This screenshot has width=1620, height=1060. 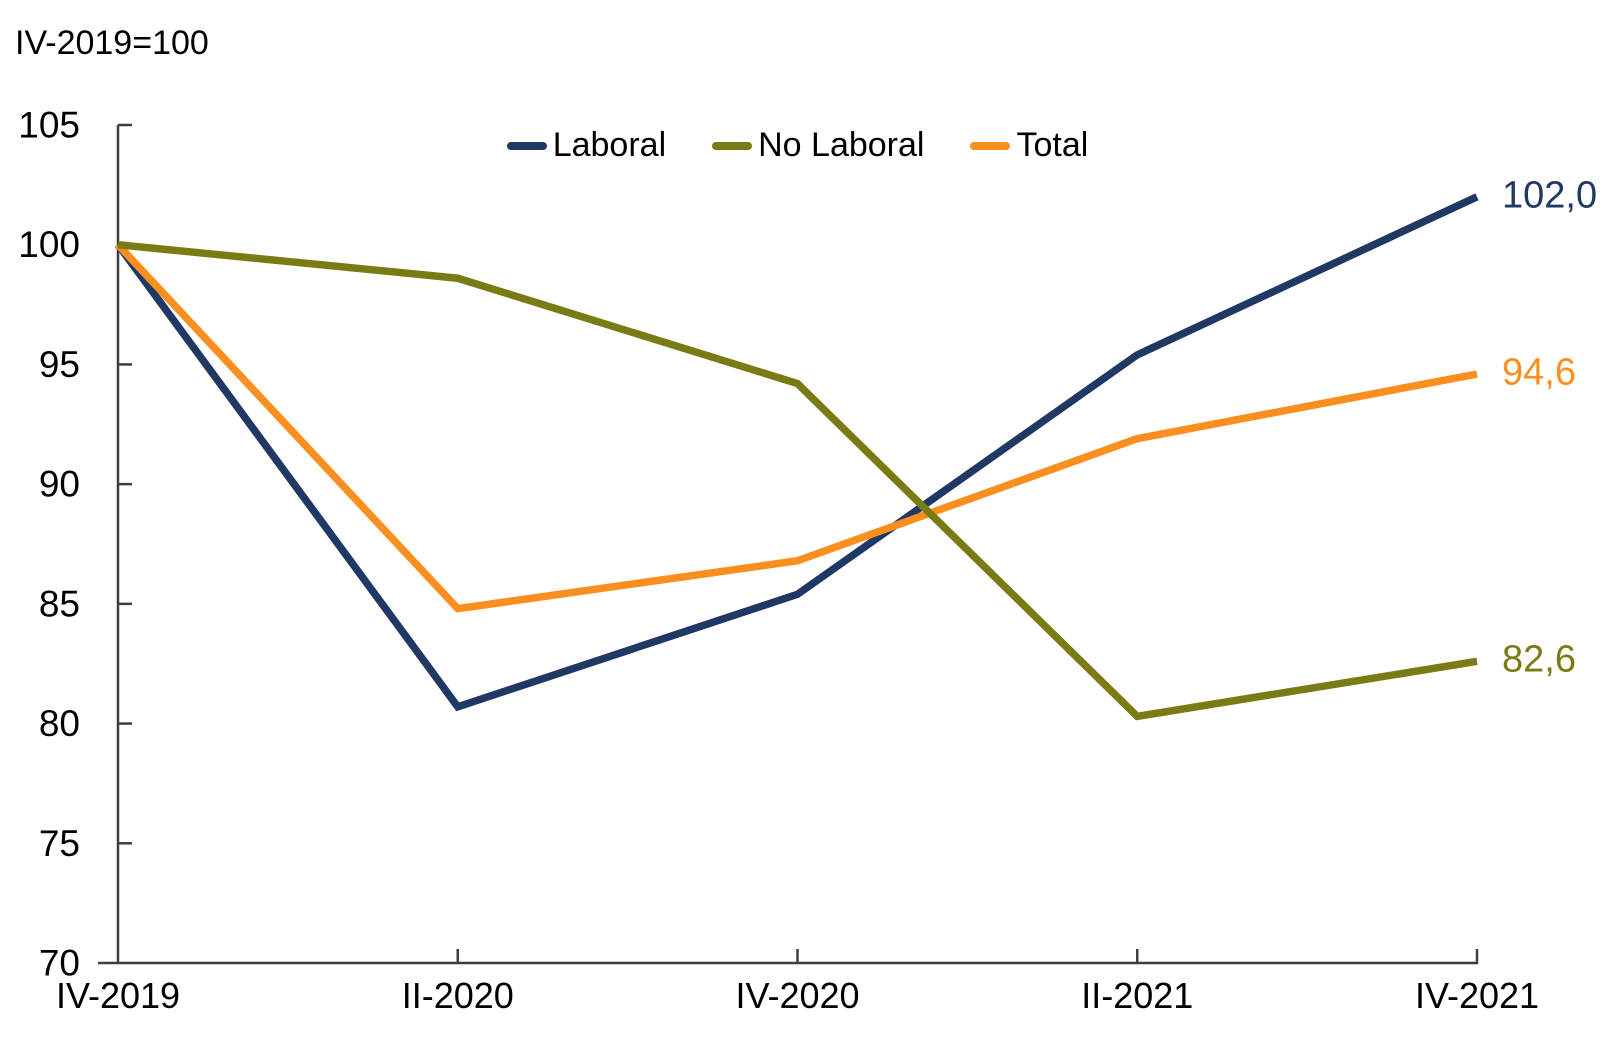 I want to click on y-tick-label: 75, so click(x=59, y=843).